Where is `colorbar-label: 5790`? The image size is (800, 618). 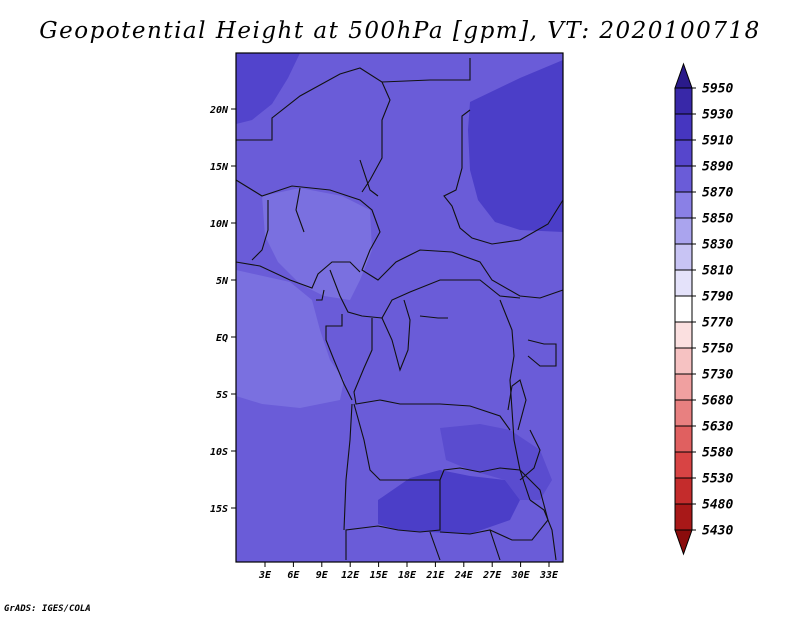
colorbar-label: 5790 is located at coordinates (717, 297).